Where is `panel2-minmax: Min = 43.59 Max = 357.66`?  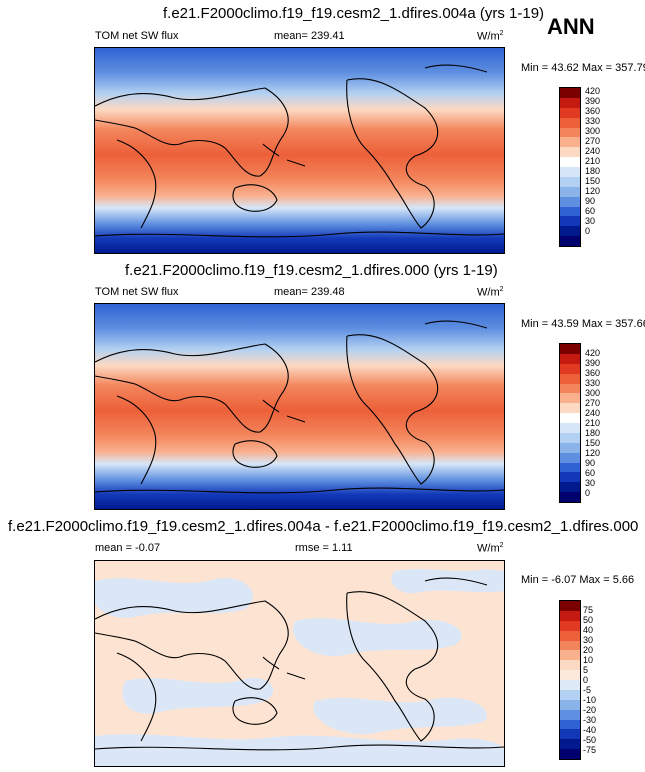 panel2-minmax: Min = 43.59 Max = 357.66 is located at coordinates (583, 324).